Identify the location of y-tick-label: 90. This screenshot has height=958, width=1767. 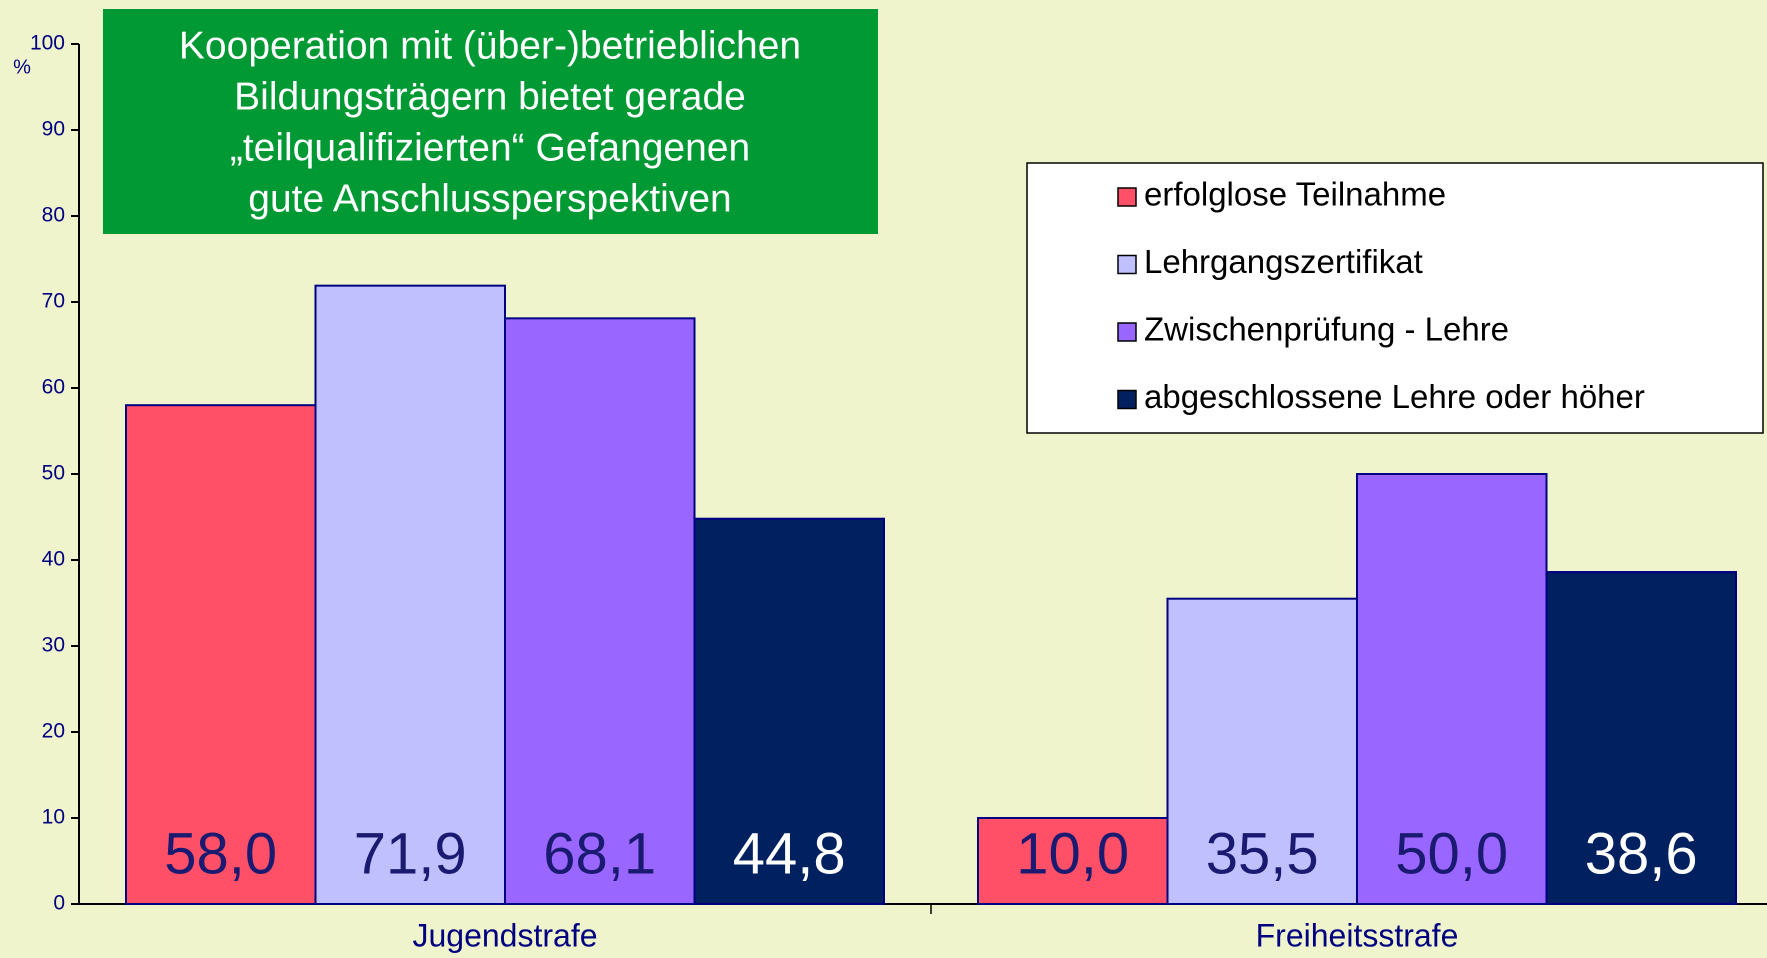
(53, 129).